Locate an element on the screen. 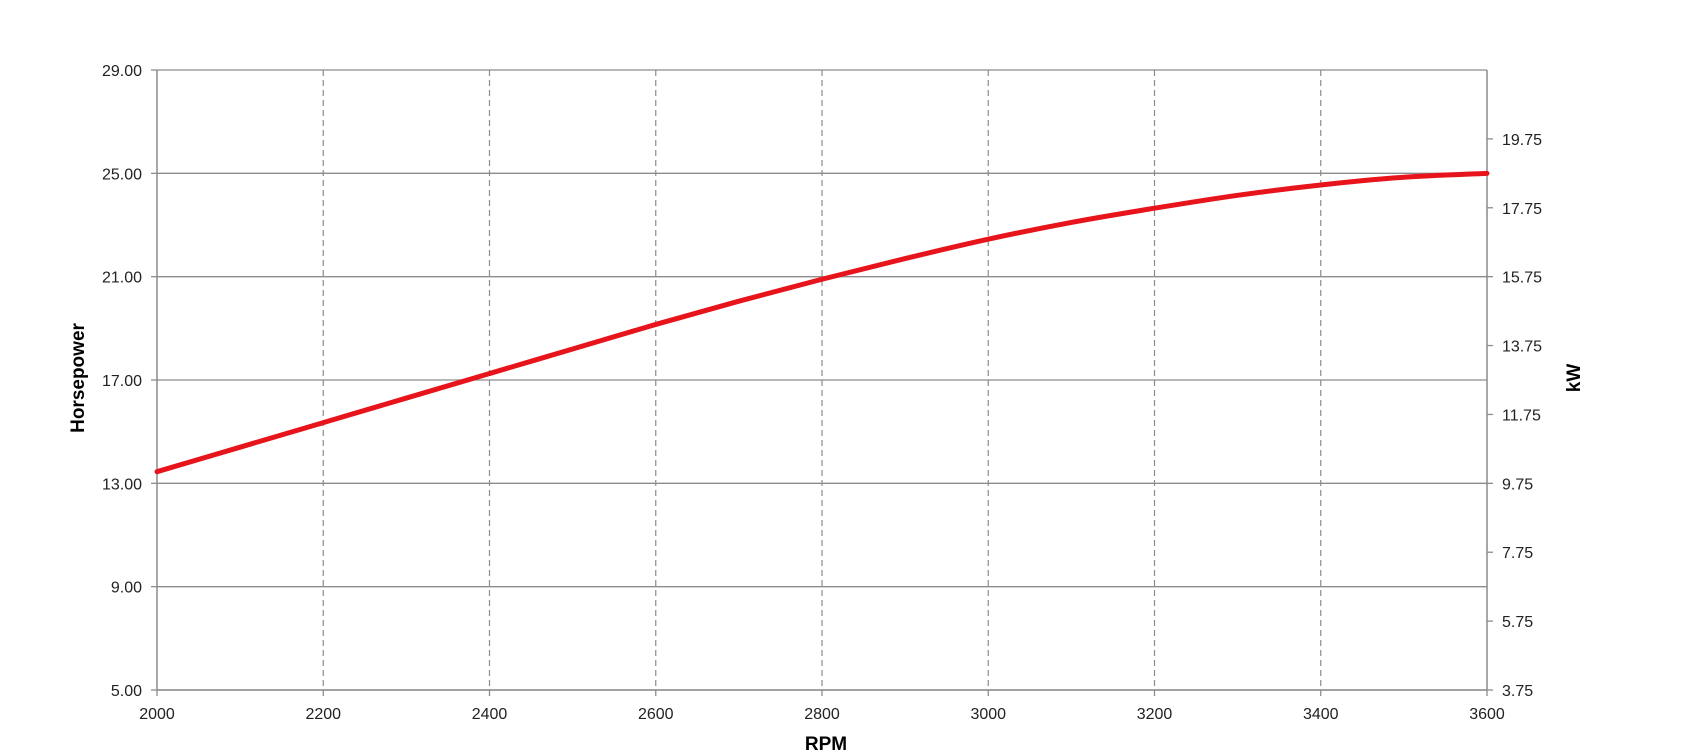  x-tick-label: 2200 is located at coordinates (323, 714).